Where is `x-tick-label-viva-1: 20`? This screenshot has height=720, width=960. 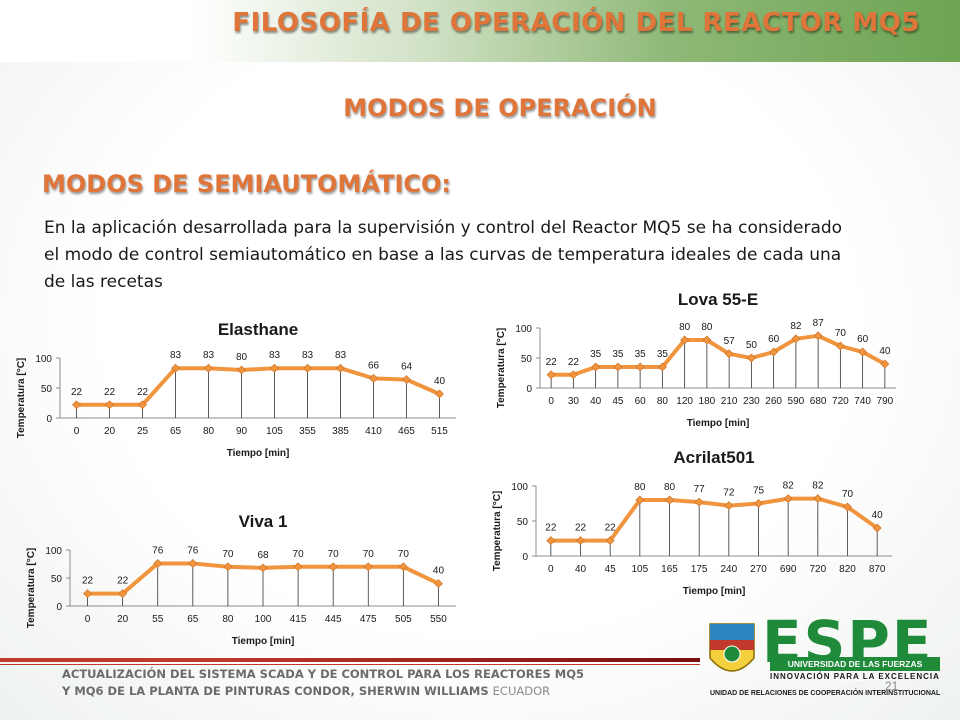
x-tick-label-viva-1: 20 is located at coordinates (123, 619).